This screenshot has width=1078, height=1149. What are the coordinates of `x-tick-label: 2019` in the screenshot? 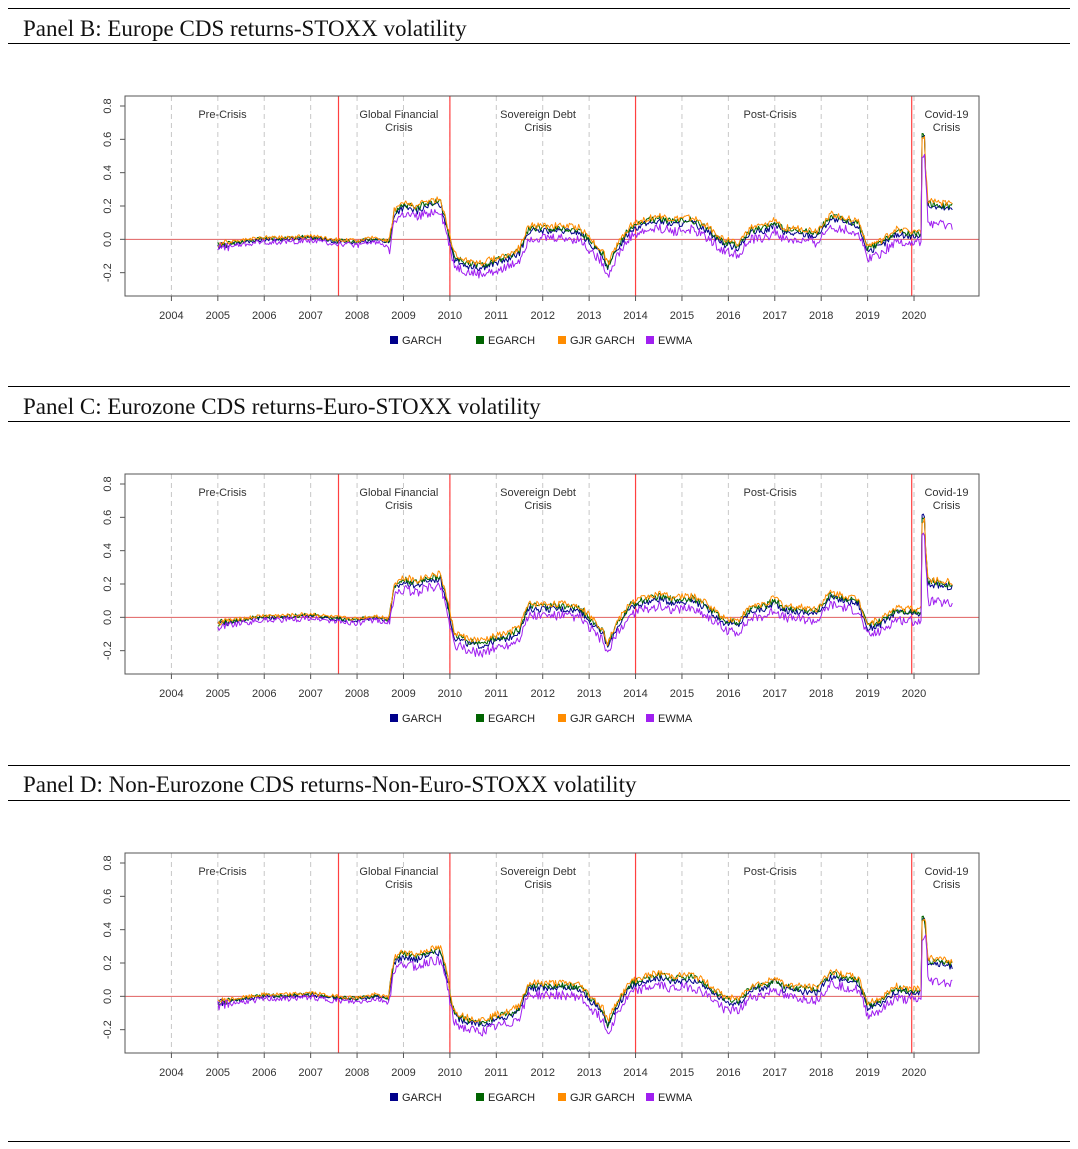 It's located at (867, 694).